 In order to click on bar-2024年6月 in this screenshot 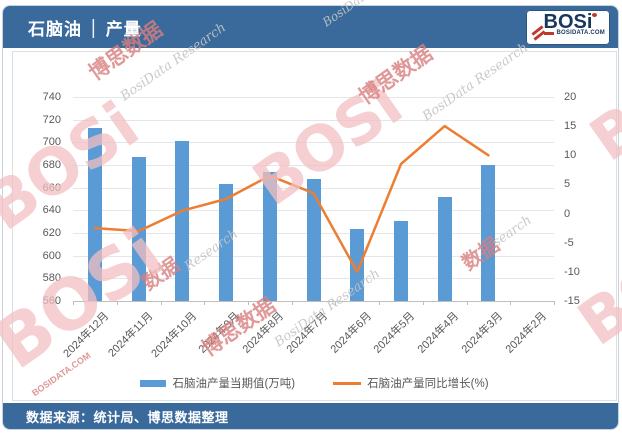, I will do `click(357, 264)`.